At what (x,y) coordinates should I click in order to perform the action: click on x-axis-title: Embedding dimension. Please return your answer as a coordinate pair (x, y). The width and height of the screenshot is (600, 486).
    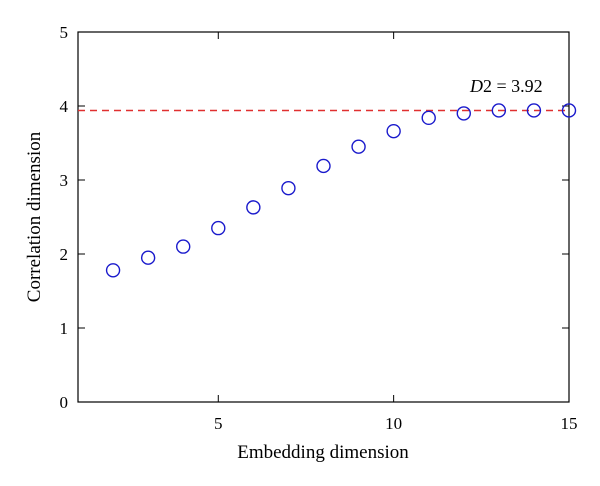
    Looking at the image, I should click on (323, 452).